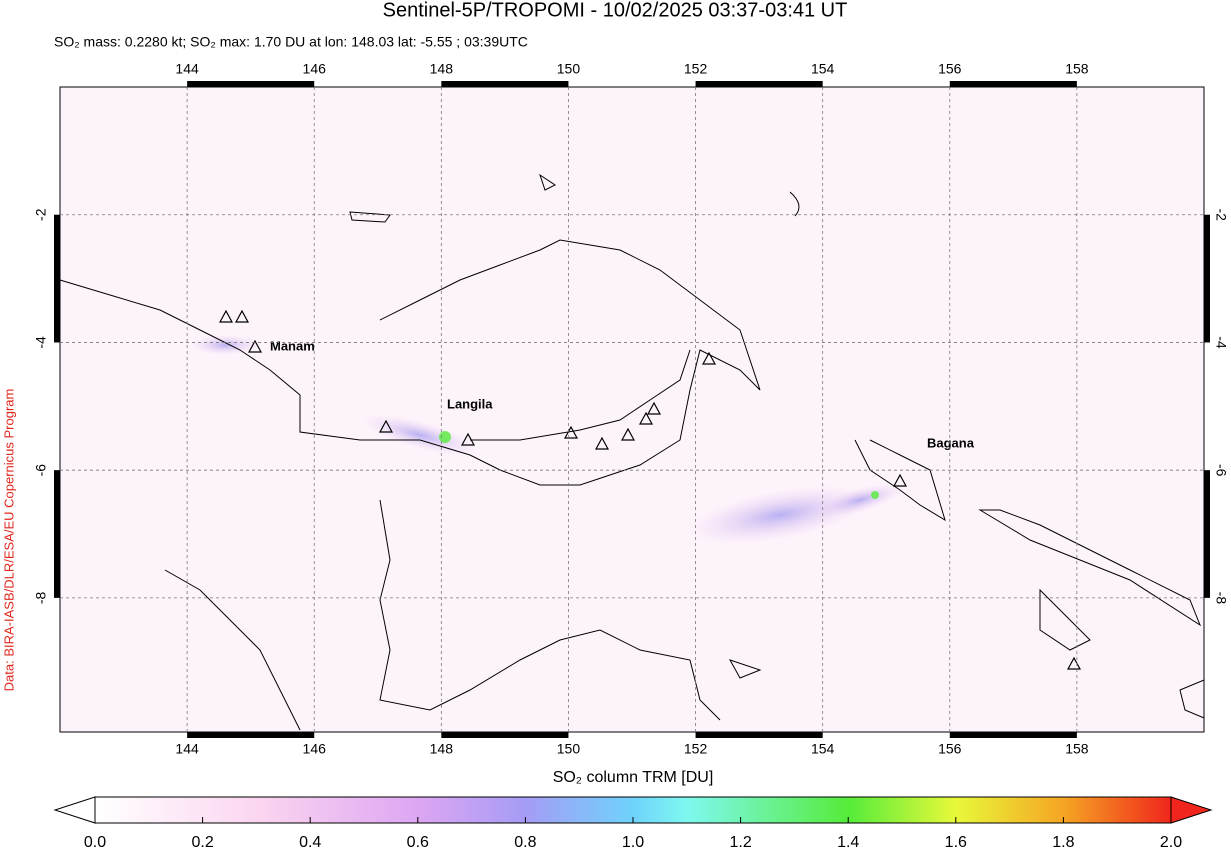 The height and width of the screenshot is (853, 1231). What do you see at coordinates (418, 842) in the screenshot?
I see `colorbar-tick-label: 0.6` at bounding box center [418, 842].